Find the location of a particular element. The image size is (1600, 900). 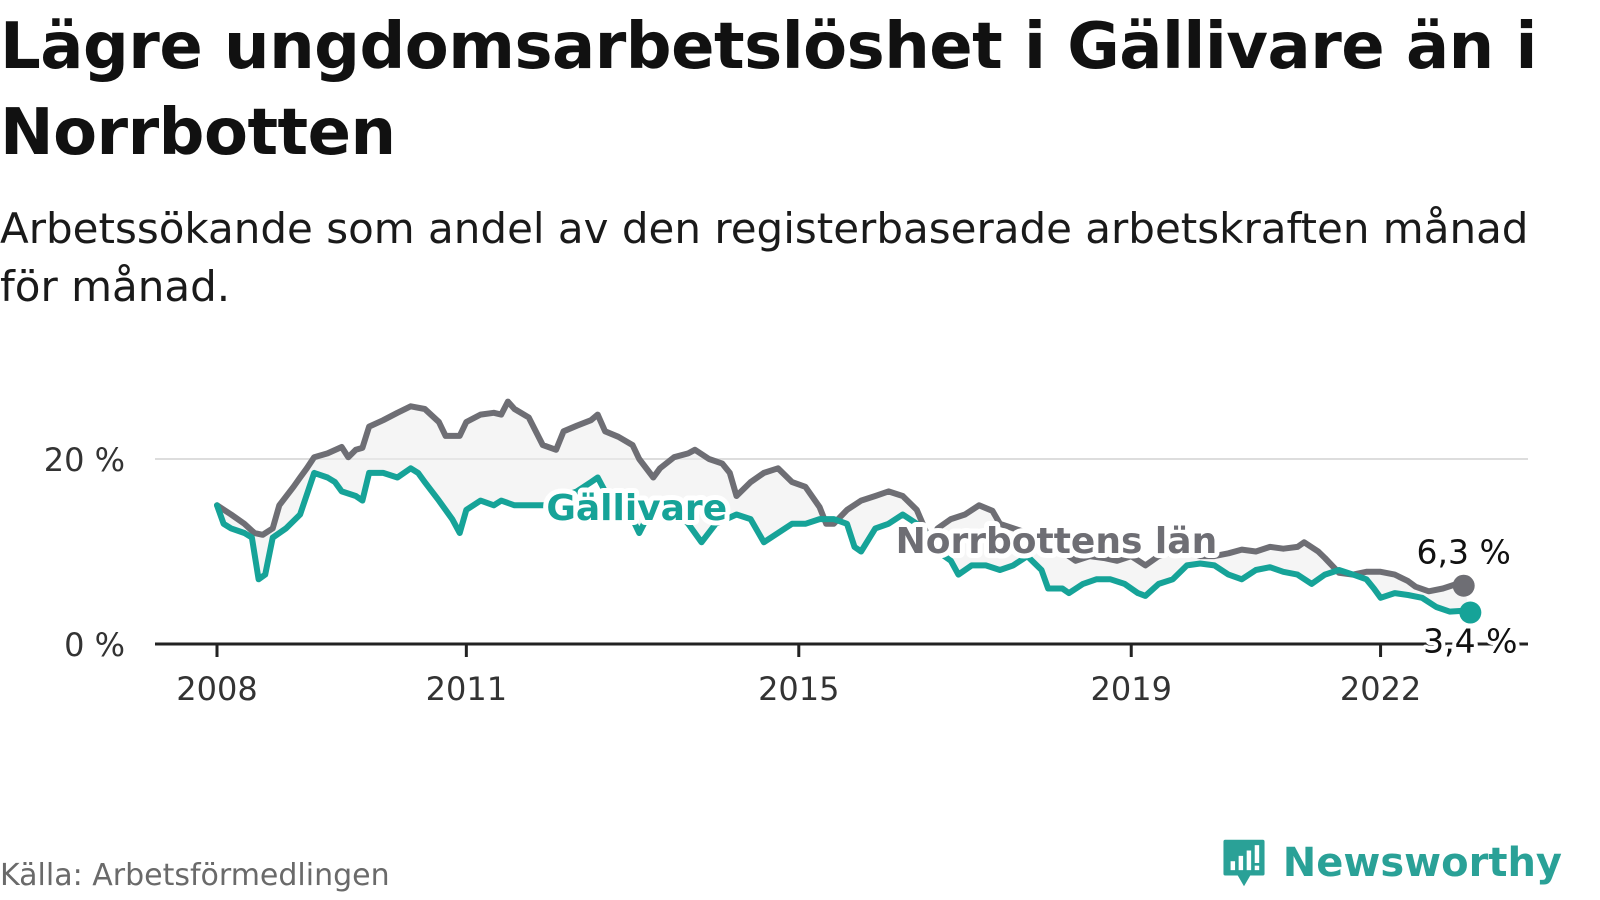

x-tick-label: 2022 is located at coordinates (1380, 689).